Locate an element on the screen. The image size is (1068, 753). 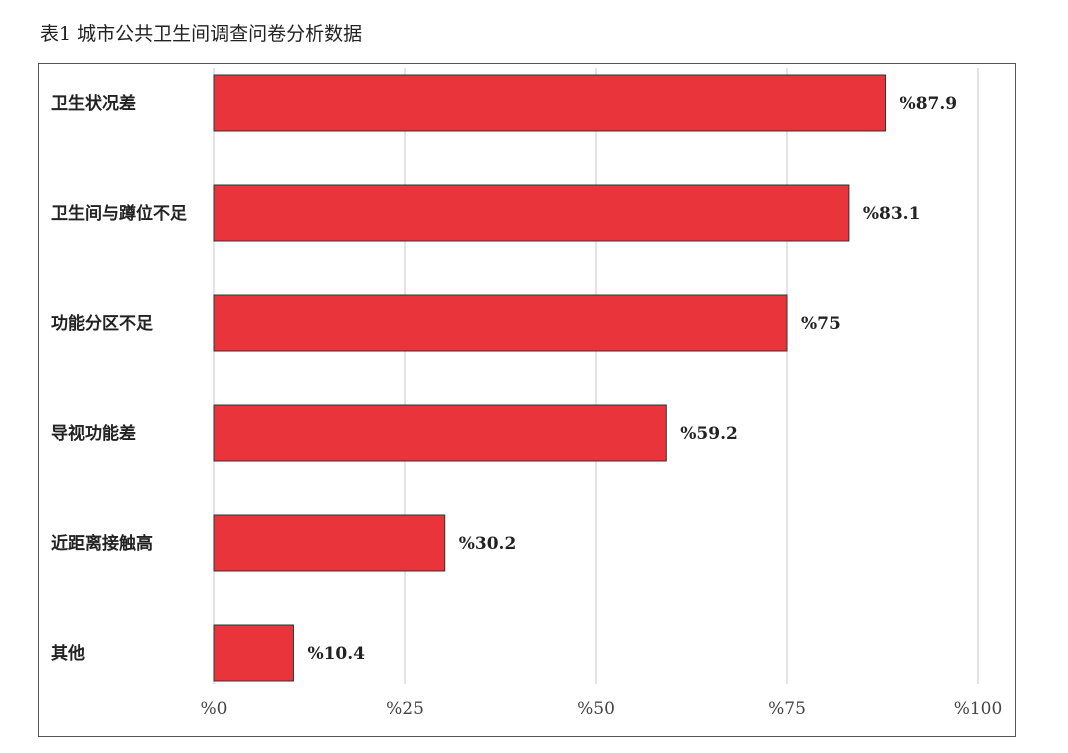
x-axis-tick-labels: %0 %25 %50 %75 %100 is located at coordinates (602, 709).